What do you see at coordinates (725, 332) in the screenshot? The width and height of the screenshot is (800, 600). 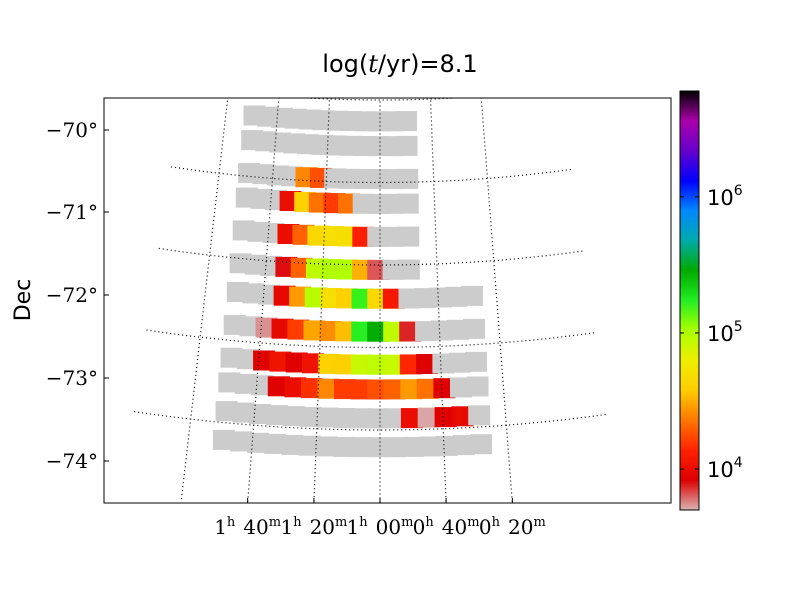 I see `colorbar-tick-label: 105` at bounding box center [725, 332].